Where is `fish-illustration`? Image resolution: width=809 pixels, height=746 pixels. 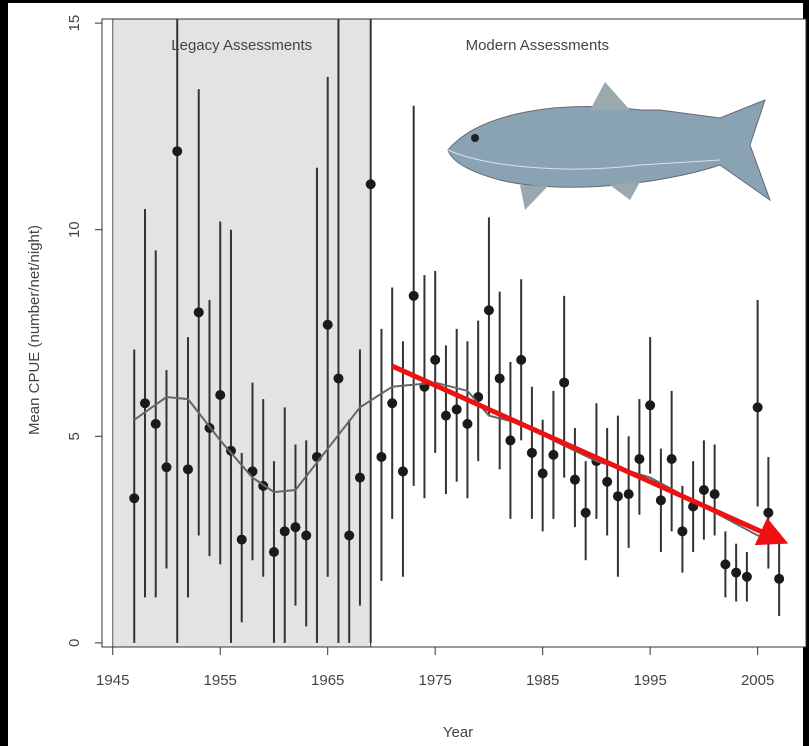 fish-illustration is located at coordinates (609, 146).